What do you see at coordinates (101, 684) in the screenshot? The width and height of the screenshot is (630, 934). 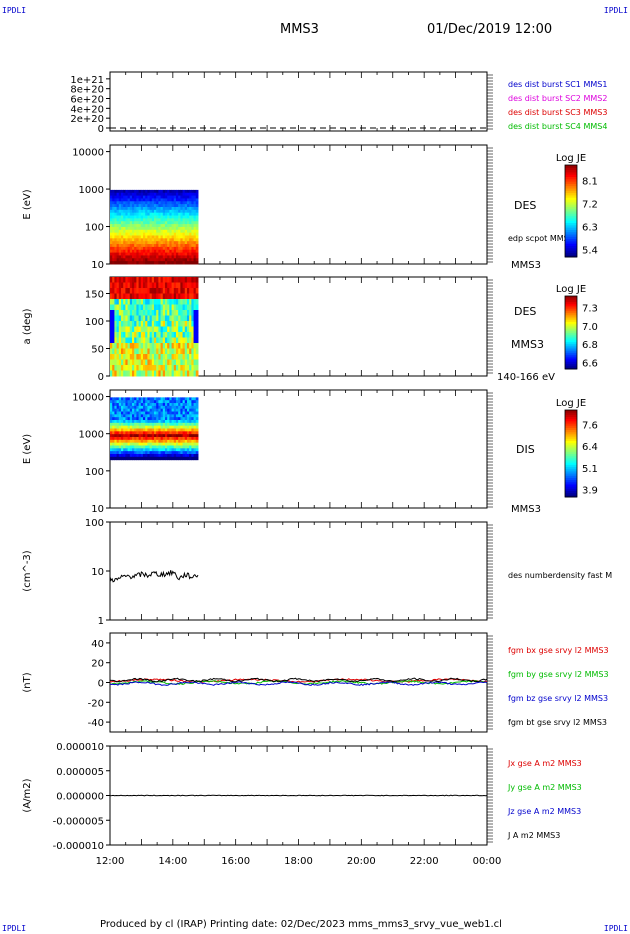 I see `panel-6-ytick: 0` at bounding box center [101, 684].